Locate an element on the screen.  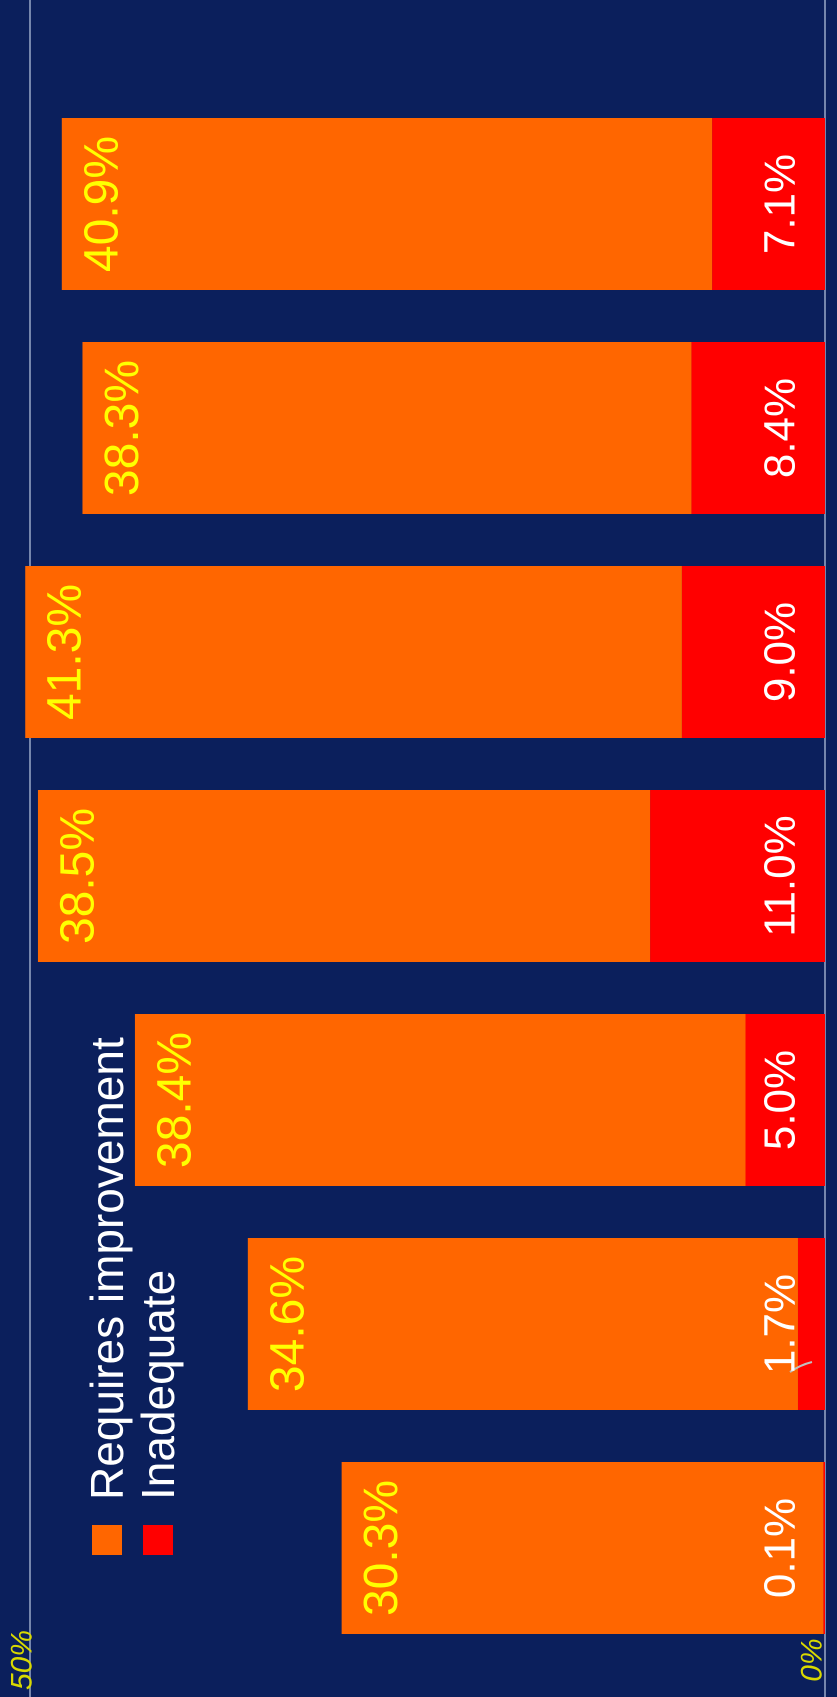
legend: Requires improvement Inadequate is located at coordinates (132, 1296).